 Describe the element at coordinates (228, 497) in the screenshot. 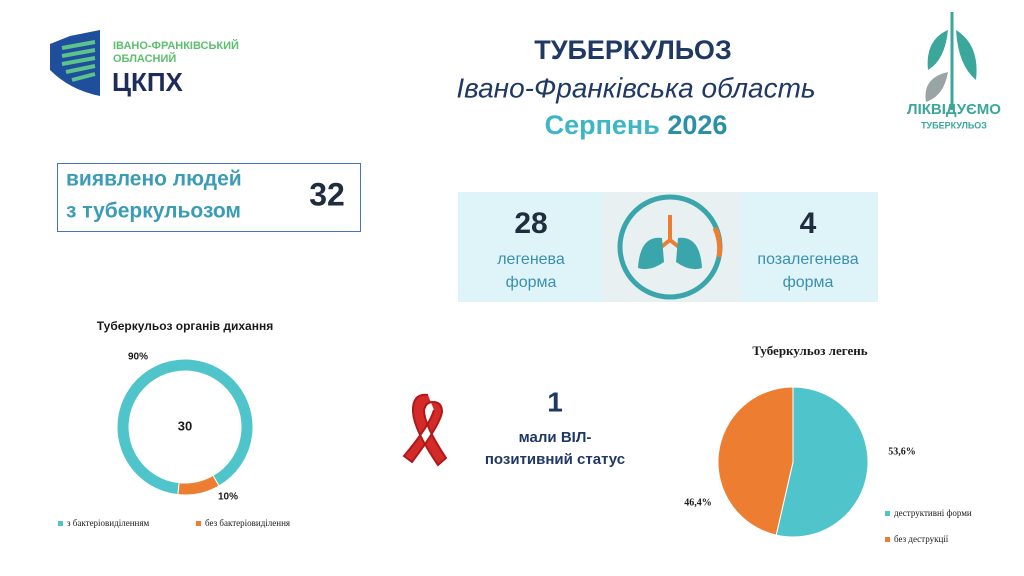

I see `value-label: 10%` at that location.